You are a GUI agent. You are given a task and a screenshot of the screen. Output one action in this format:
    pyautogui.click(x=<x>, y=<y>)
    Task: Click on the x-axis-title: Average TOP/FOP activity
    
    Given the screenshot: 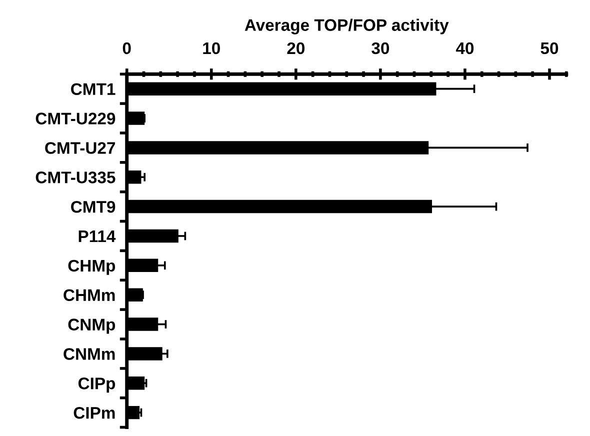 What is the action you would take?
    pyautogui.click(x=346, y=26)
    